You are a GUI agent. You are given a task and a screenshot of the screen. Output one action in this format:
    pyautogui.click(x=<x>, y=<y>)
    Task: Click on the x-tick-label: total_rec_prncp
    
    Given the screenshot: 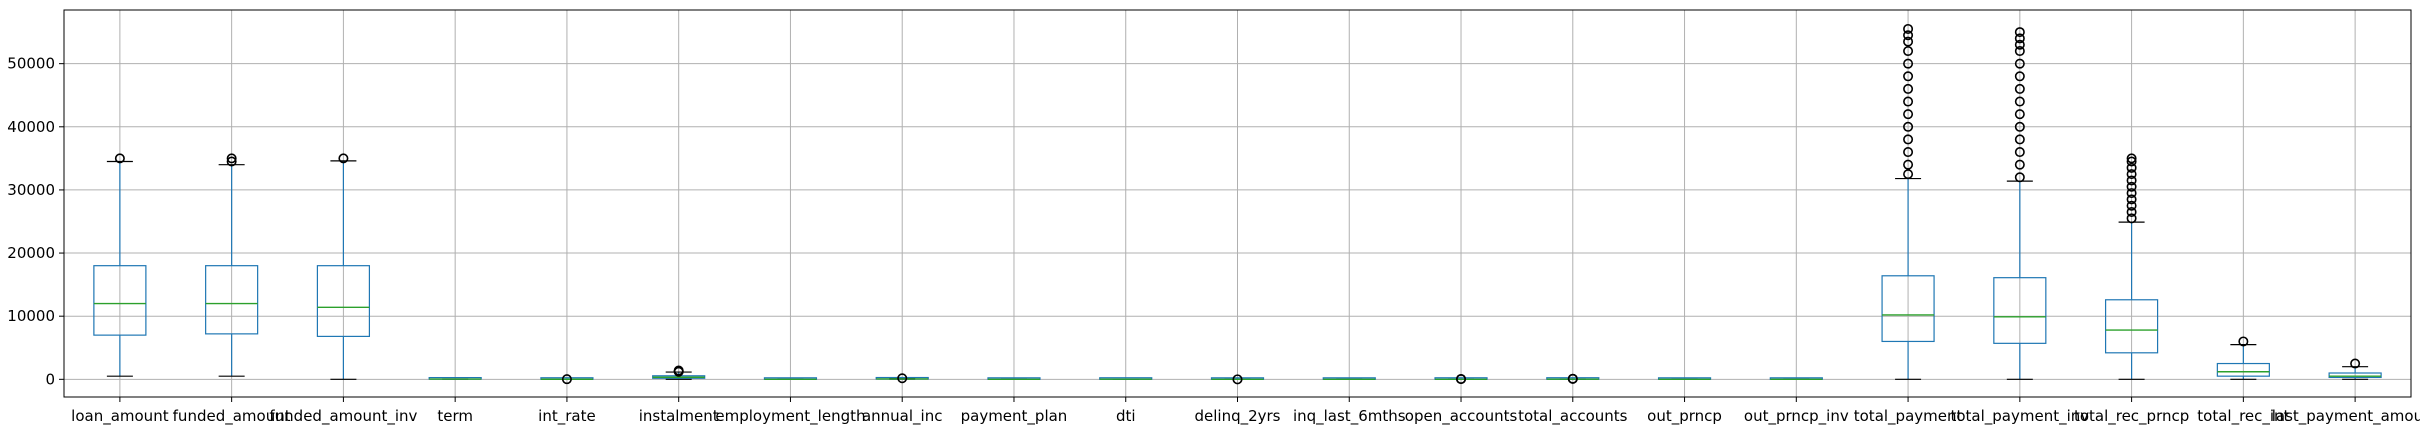 What is the action you would take?
    pyautogui.click(x=2131, y=416)
    